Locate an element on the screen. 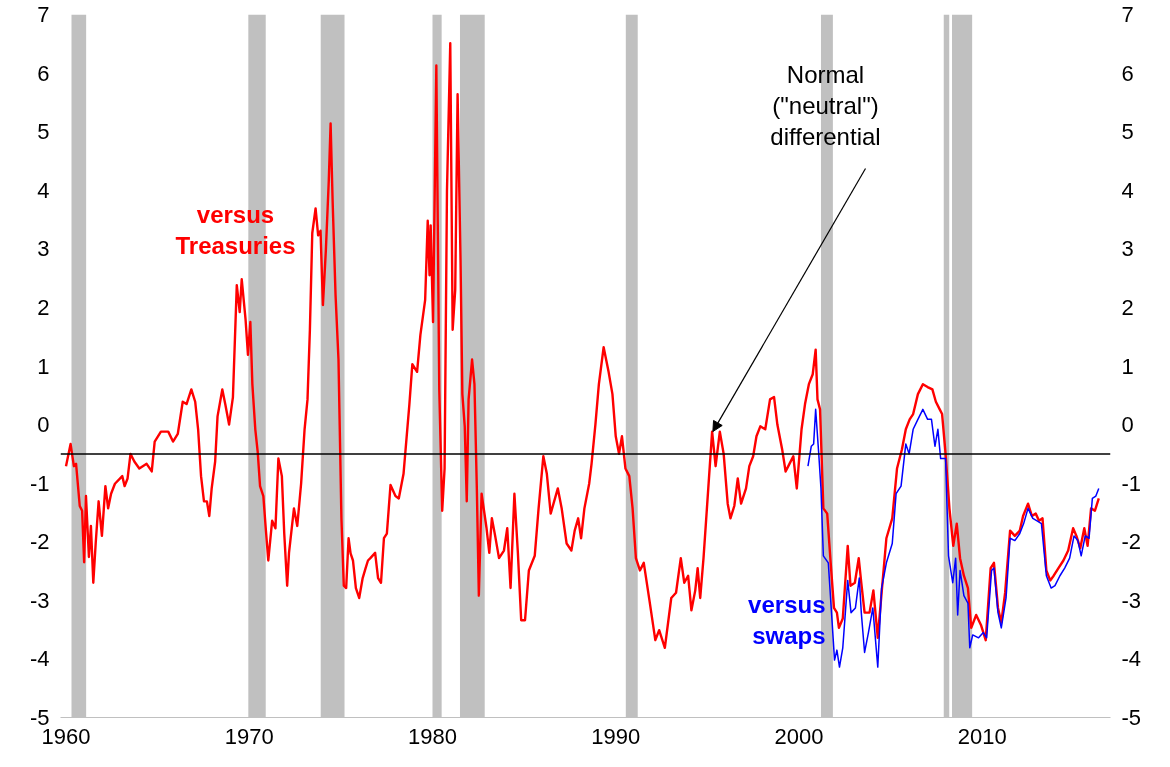  y2-tick-label: 1 is located at coordinates (1127, 366).